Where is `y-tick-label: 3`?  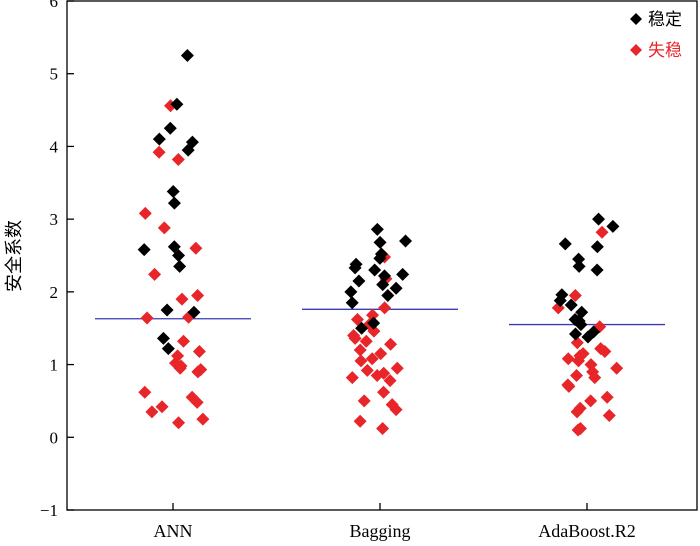
y-tick-label: 3 is located at coordinates (54, 219).